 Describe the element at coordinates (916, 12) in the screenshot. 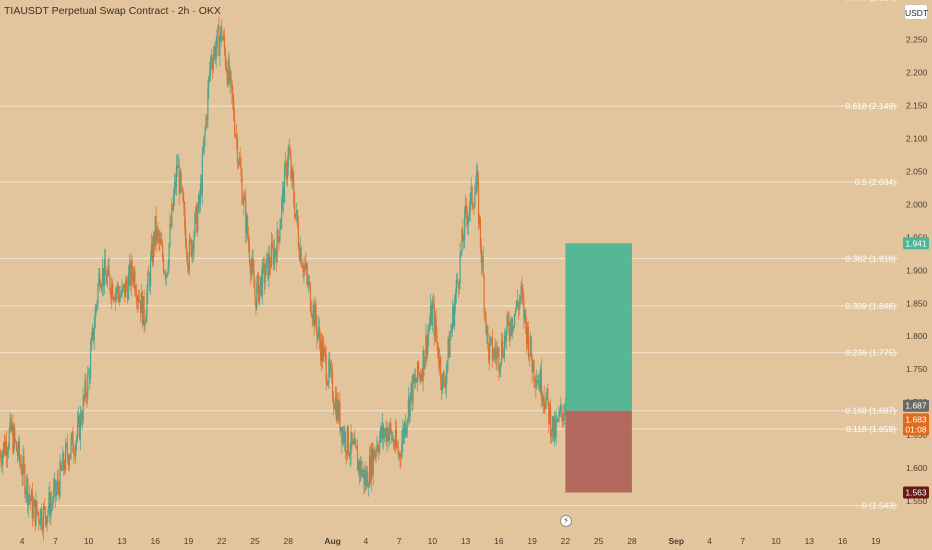

I see `currency-button: USDT` at that location.